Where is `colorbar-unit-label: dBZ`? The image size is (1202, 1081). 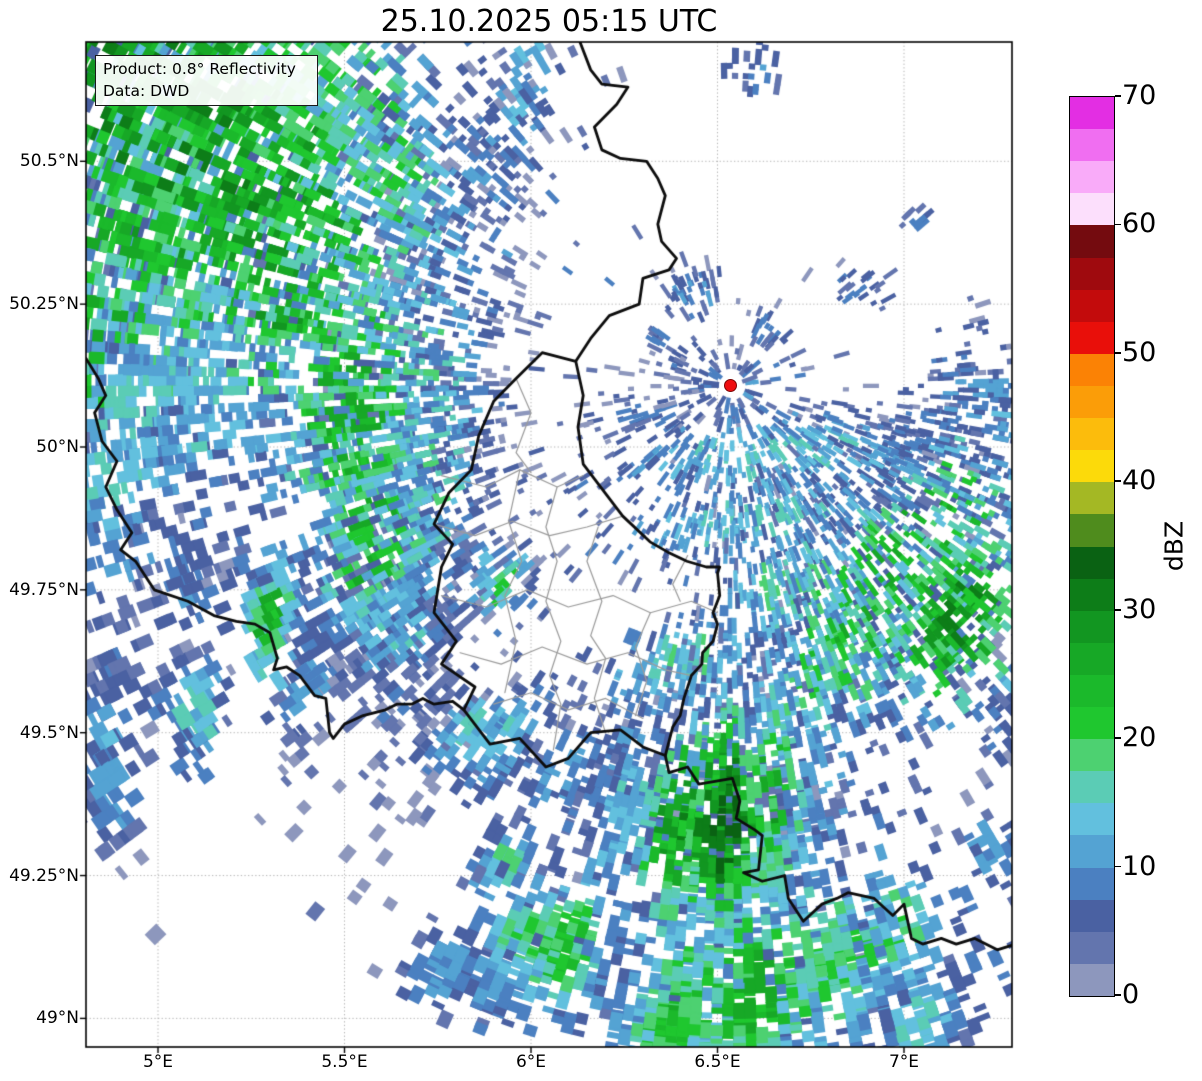
colorbar-unit-label: dBZ is located at coordinates (1174, 546).